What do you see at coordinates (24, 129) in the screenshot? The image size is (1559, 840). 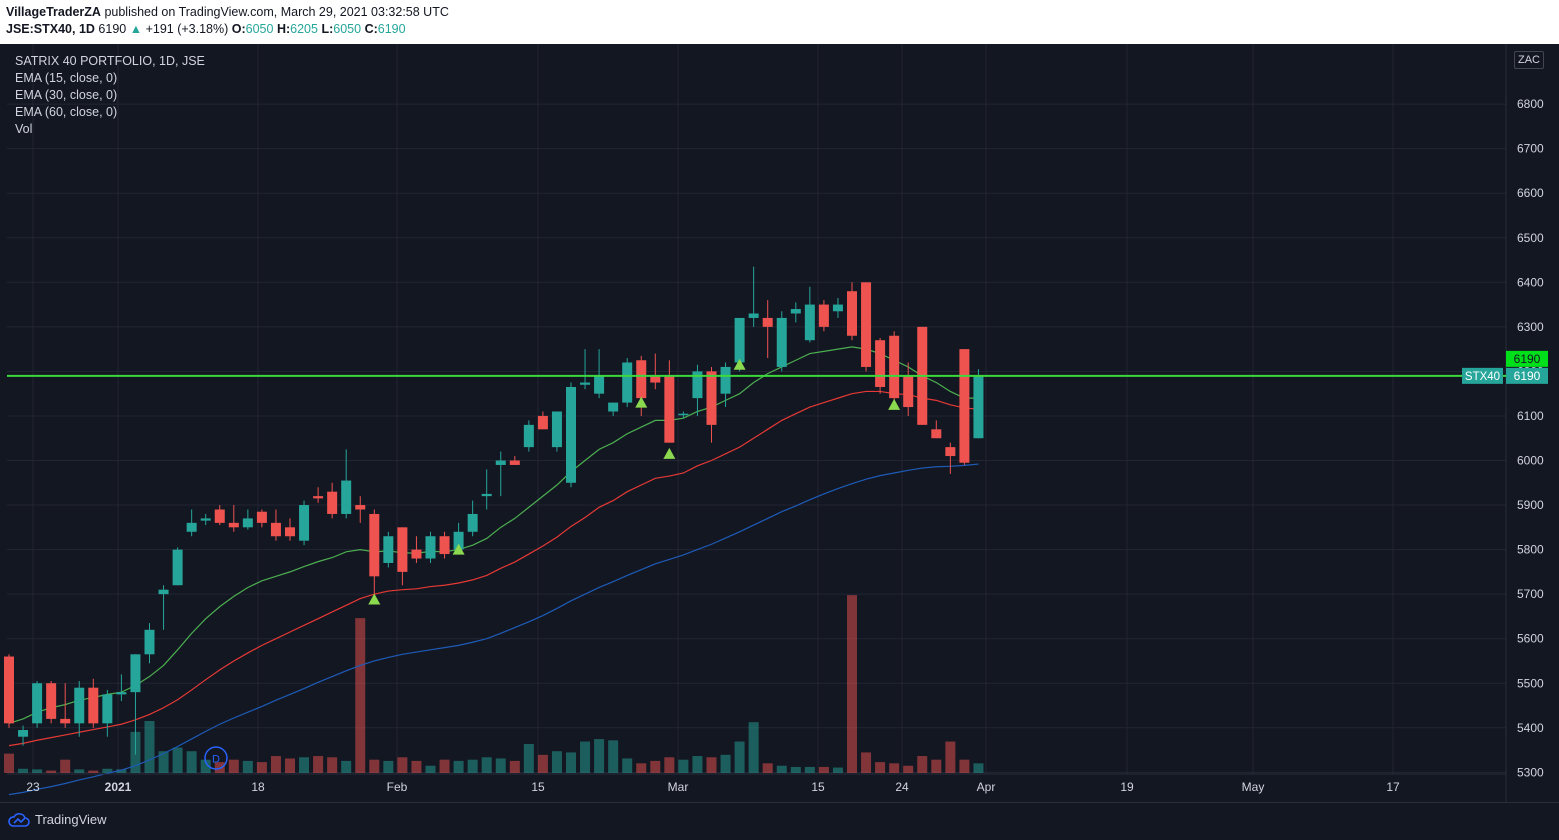 I see `legend-volume: Vol` at bounding box center [24, 129].